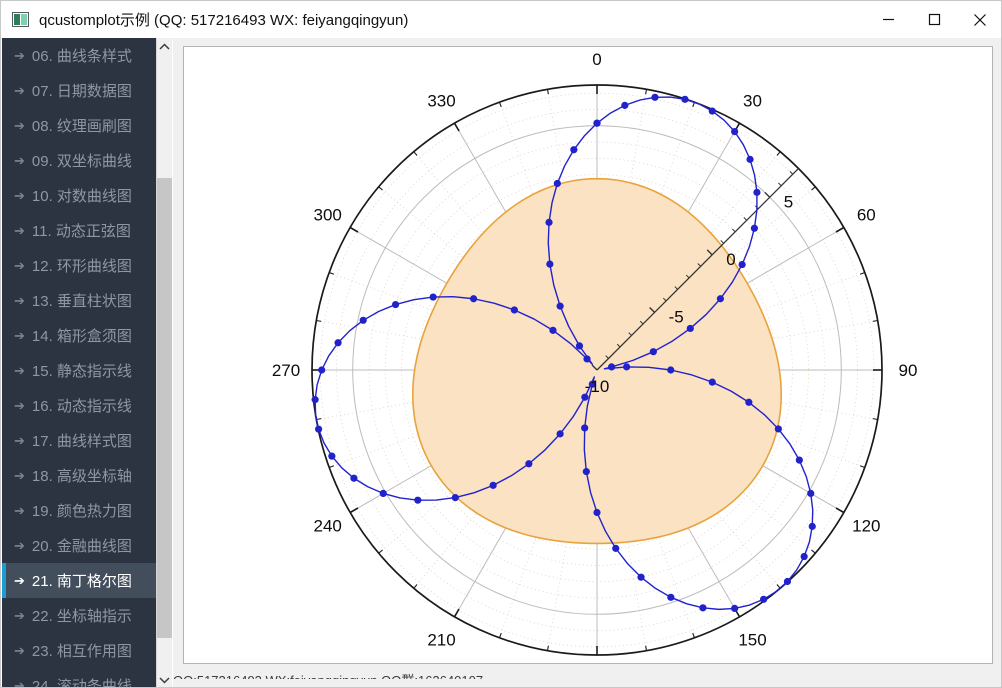  Describe the element at coordinates (79, 580) in the screenshot. I see `sidebar-item-15: ➔ 21. 南丁格尔图` at that location.